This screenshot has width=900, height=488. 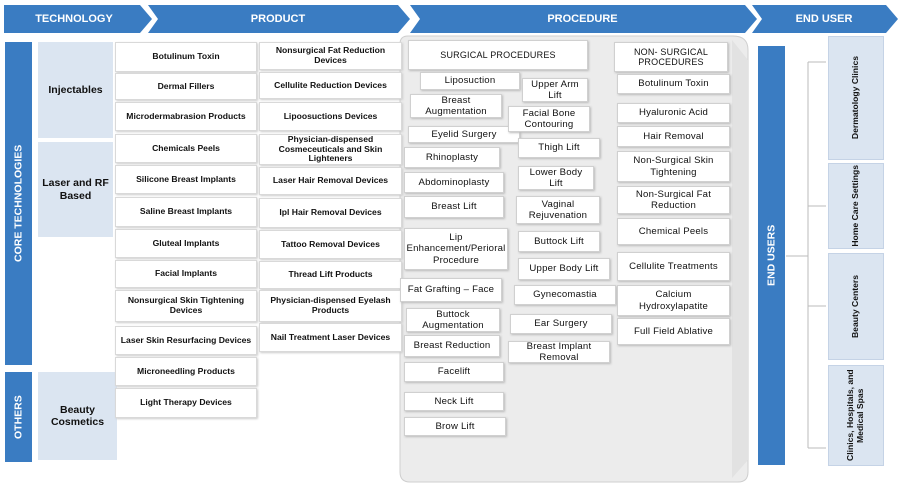 What do you see at coordinates (671, 57) in the screenshot?
I see `section-title: NON- SURGICAL PROCEDURES` at bounding box center [671, 57].